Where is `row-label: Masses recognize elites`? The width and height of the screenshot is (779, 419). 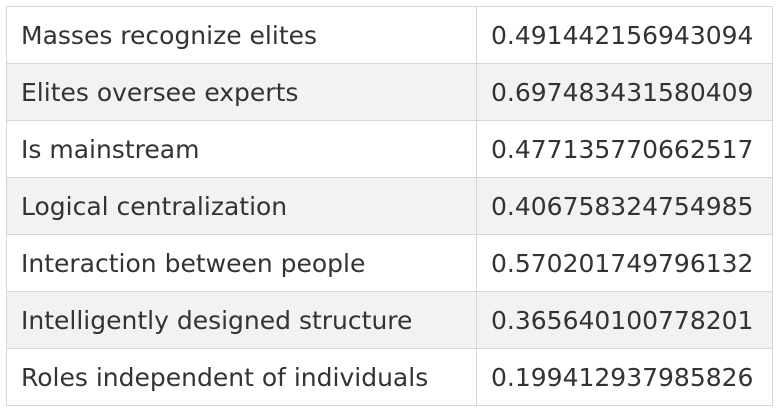 row-label: Masses recognize elites is located at coordinates (241, 35).